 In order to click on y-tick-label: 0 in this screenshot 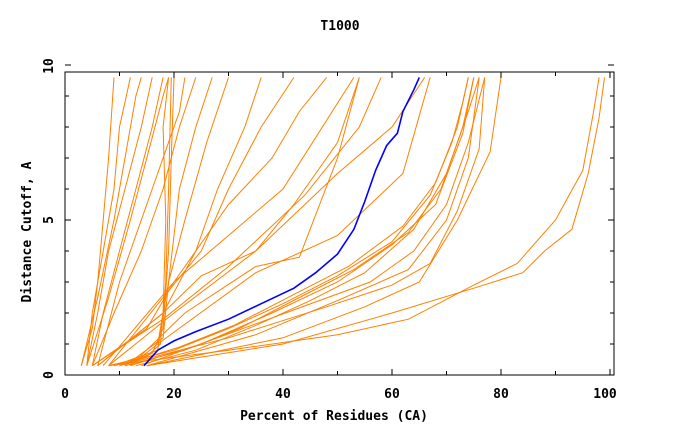, I will do `click(49, 375)`.